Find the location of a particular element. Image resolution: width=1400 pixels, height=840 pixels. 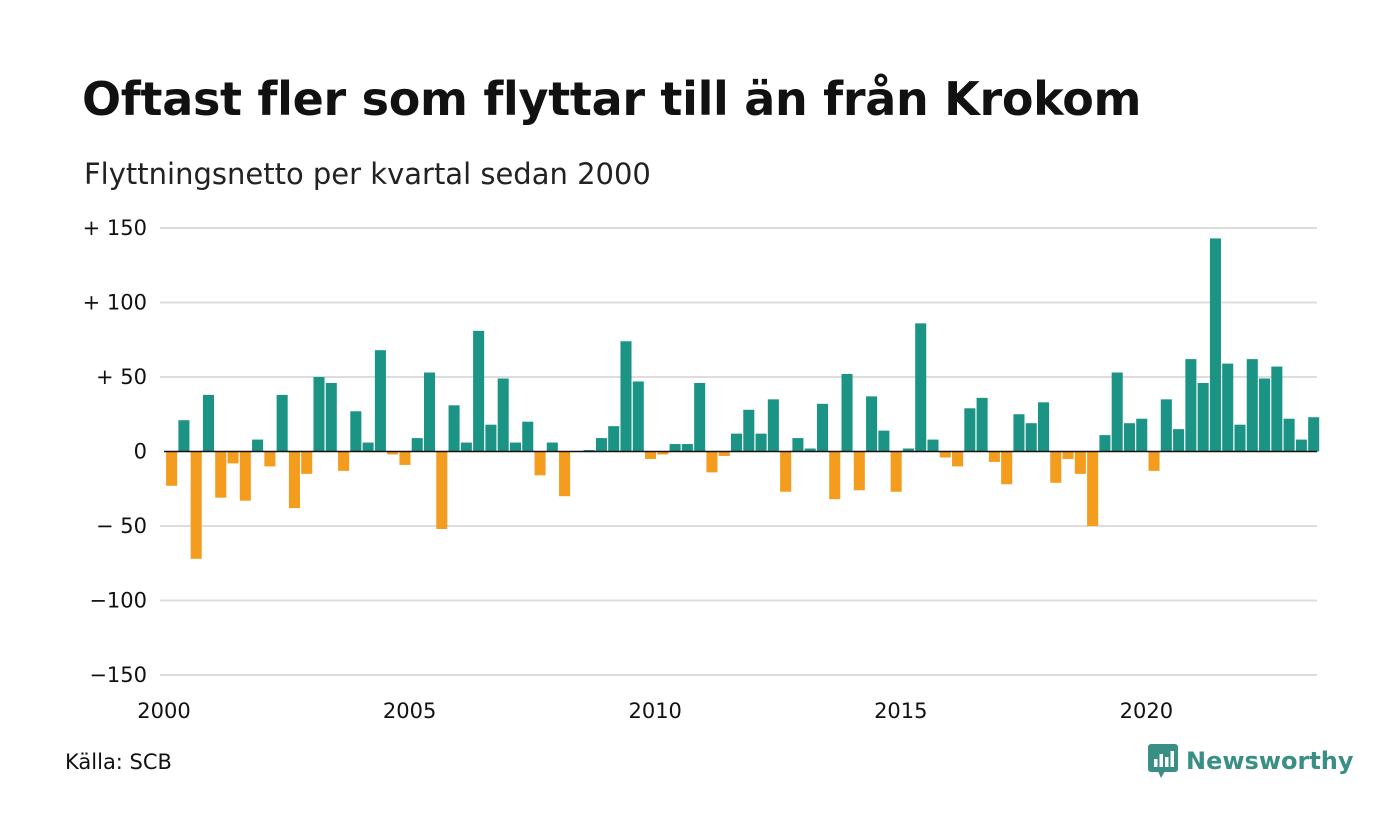

x-tick-label: 2010 is located at coordinates (654, 711).